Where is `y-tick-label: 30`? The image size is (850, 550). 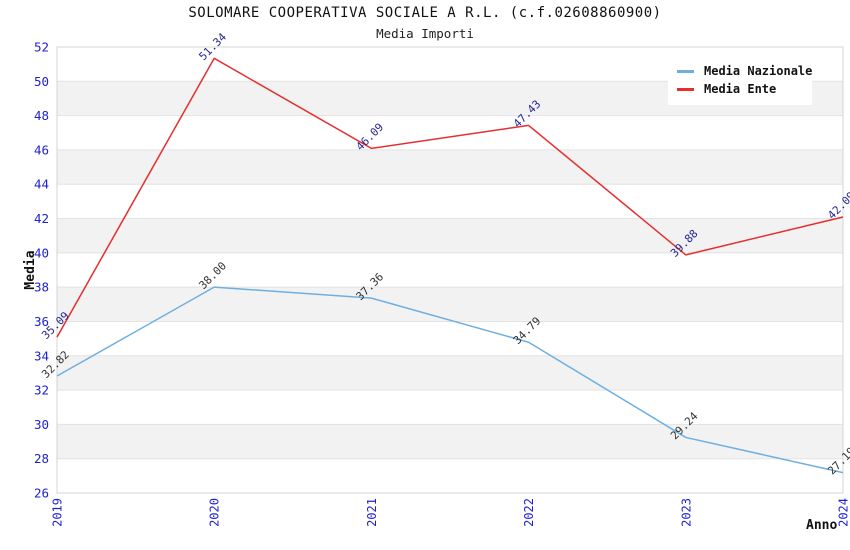 y-tick-label: 30 is located at coordinates (41, 424).